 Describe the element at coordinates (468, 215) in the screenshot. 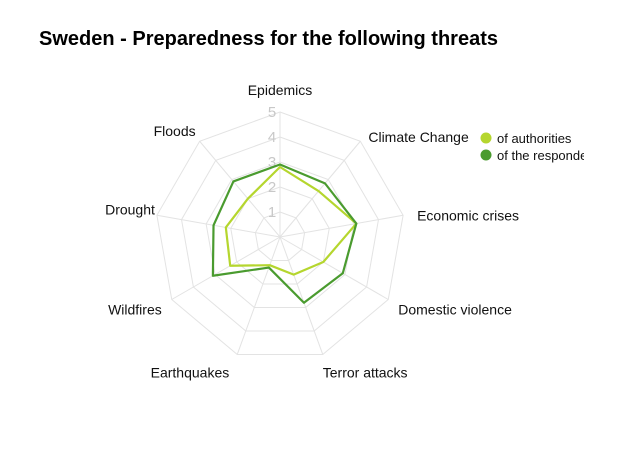

I see `category-label: Economic crises` at that location.